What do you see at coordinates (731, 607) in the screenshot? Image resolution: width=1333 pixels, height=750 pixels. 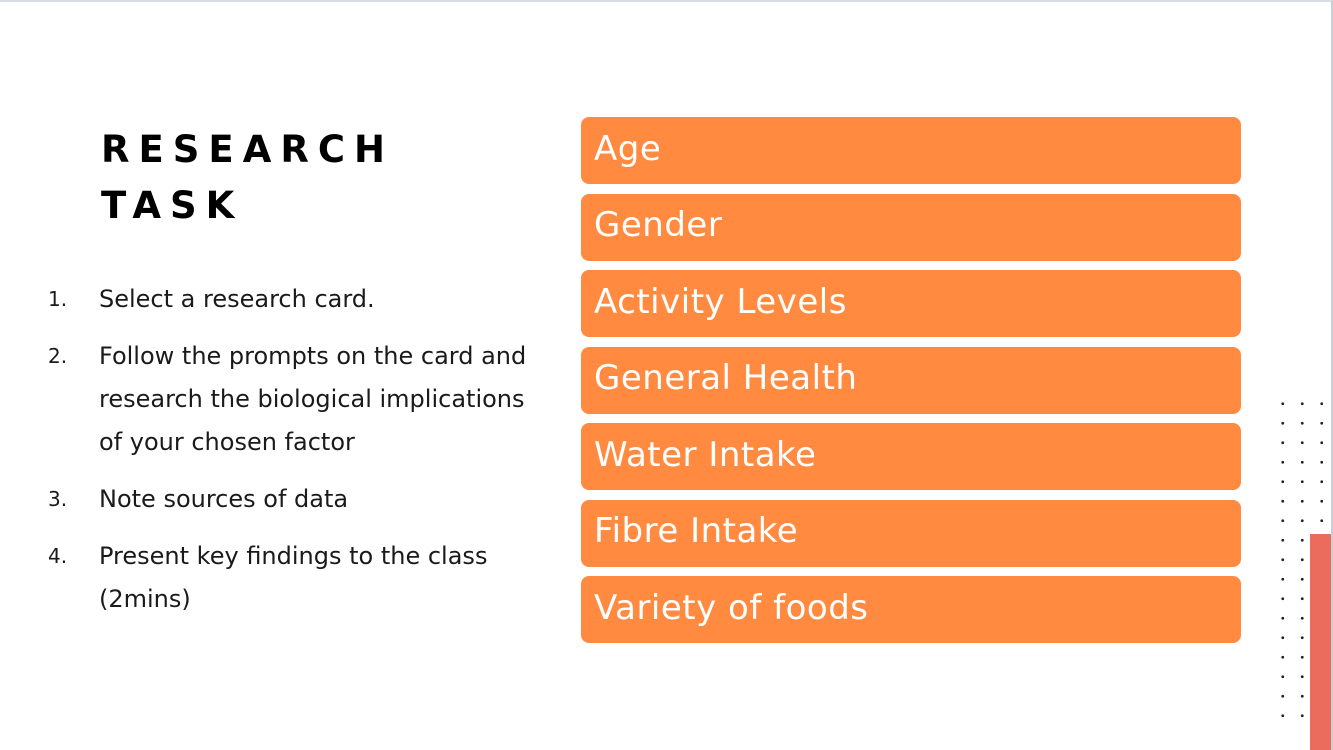 I see `factor-label: Variety of foods` at bounding box center [731, 607].